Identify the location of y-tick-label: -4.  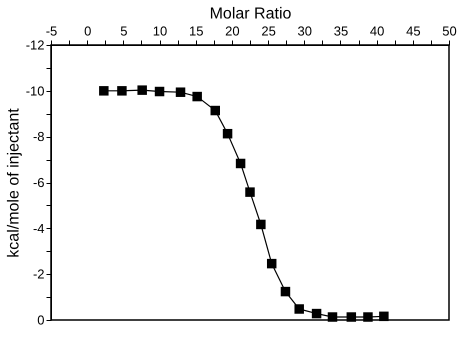
(38, 228).